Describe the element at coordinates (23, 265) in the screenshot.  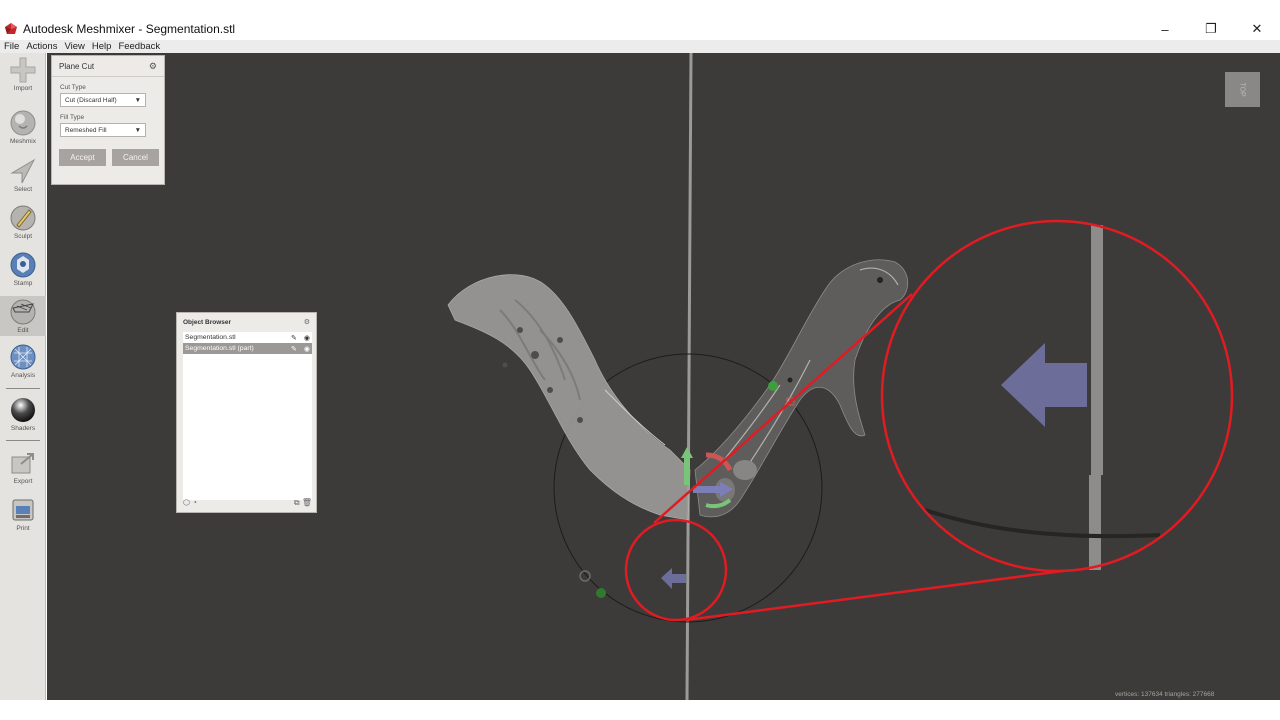
I see `stamp-icon` at that location.